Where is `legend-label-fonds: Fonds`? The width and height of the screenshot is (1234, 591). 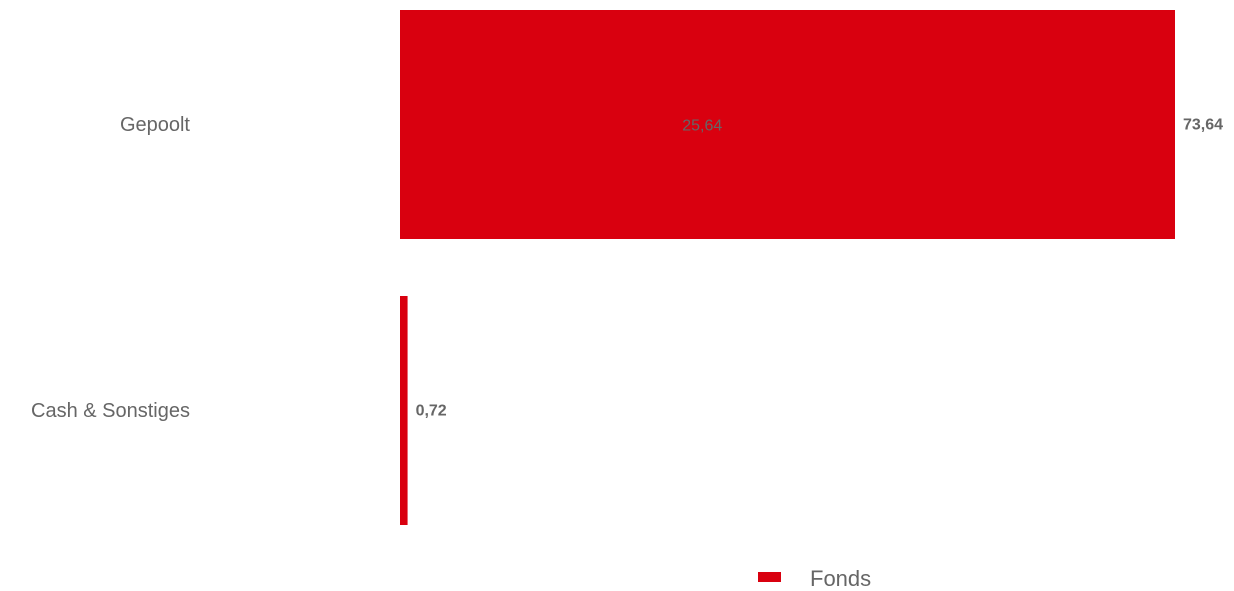 legend-label-fonds: Fonds is located at coordinates (840, 578).